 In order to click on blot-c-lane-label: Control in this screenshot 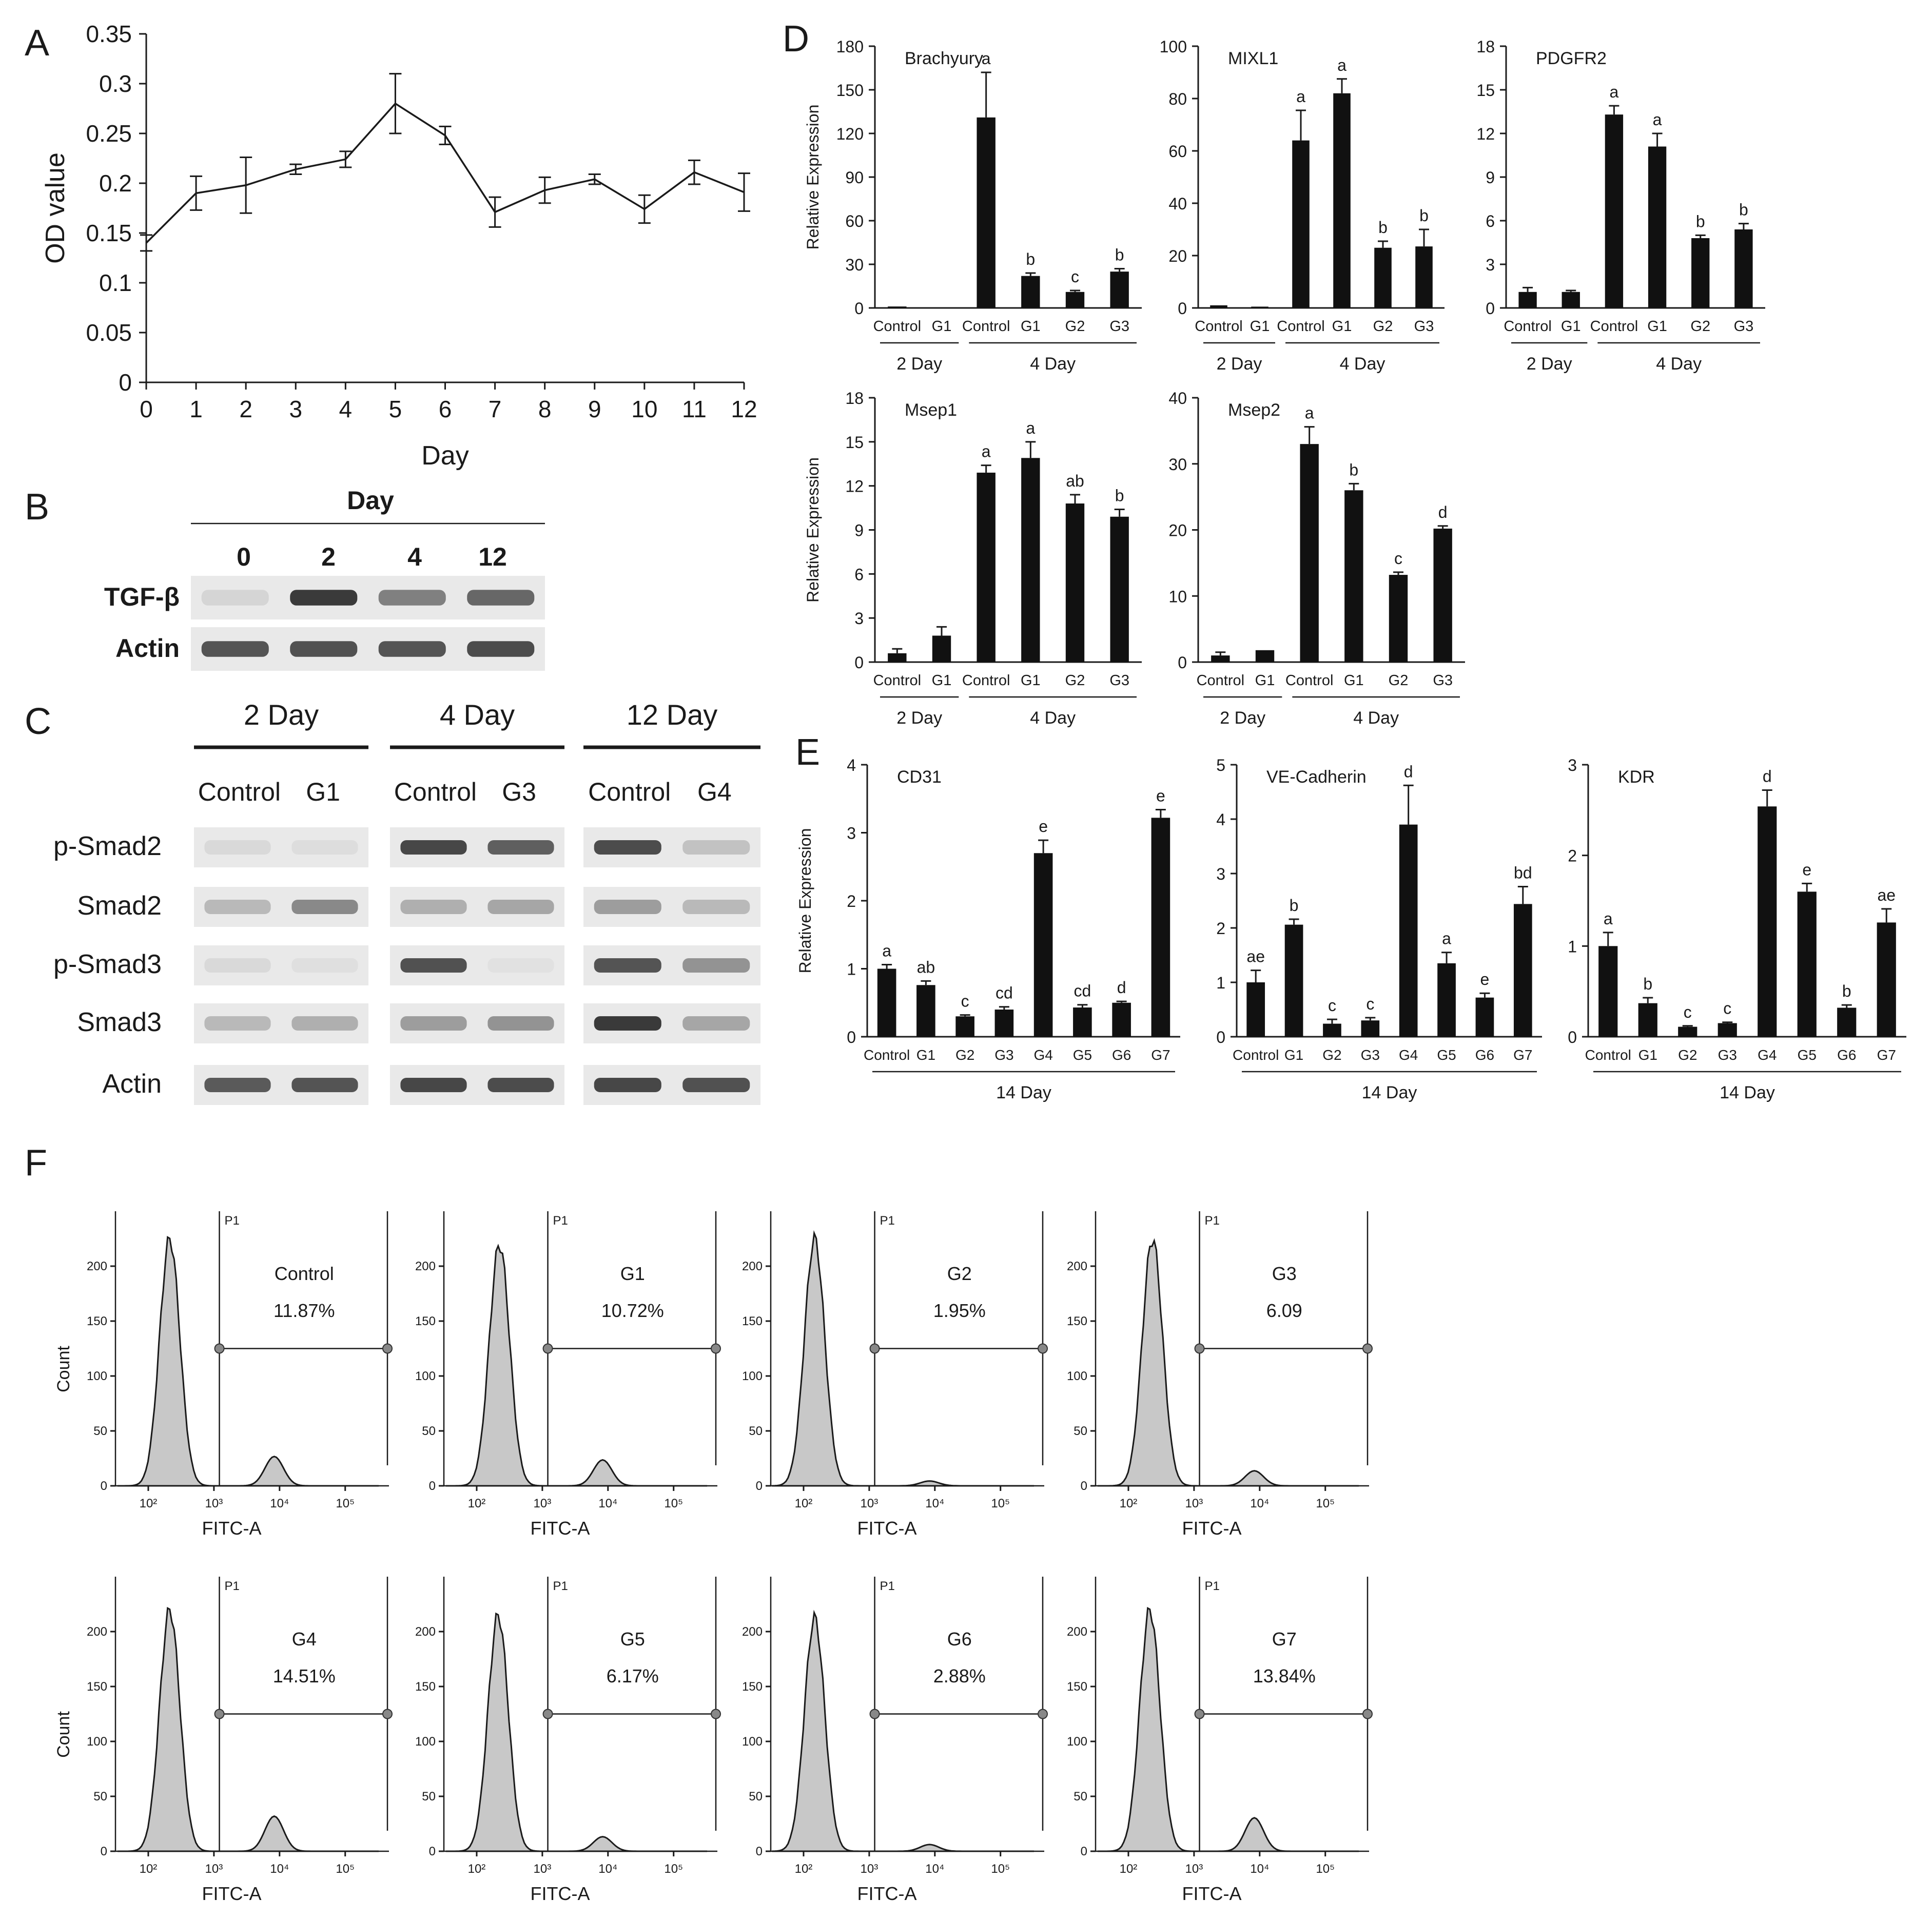, I will do `click(435, 792)`.